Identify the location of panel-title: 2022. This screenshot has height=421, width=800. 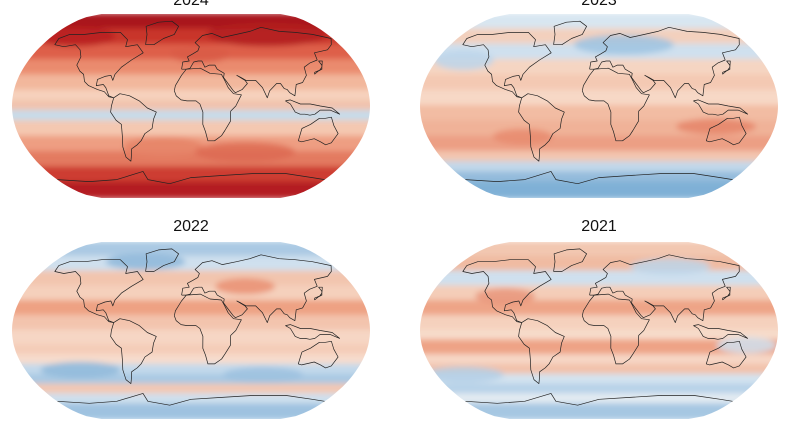
(191, 226).